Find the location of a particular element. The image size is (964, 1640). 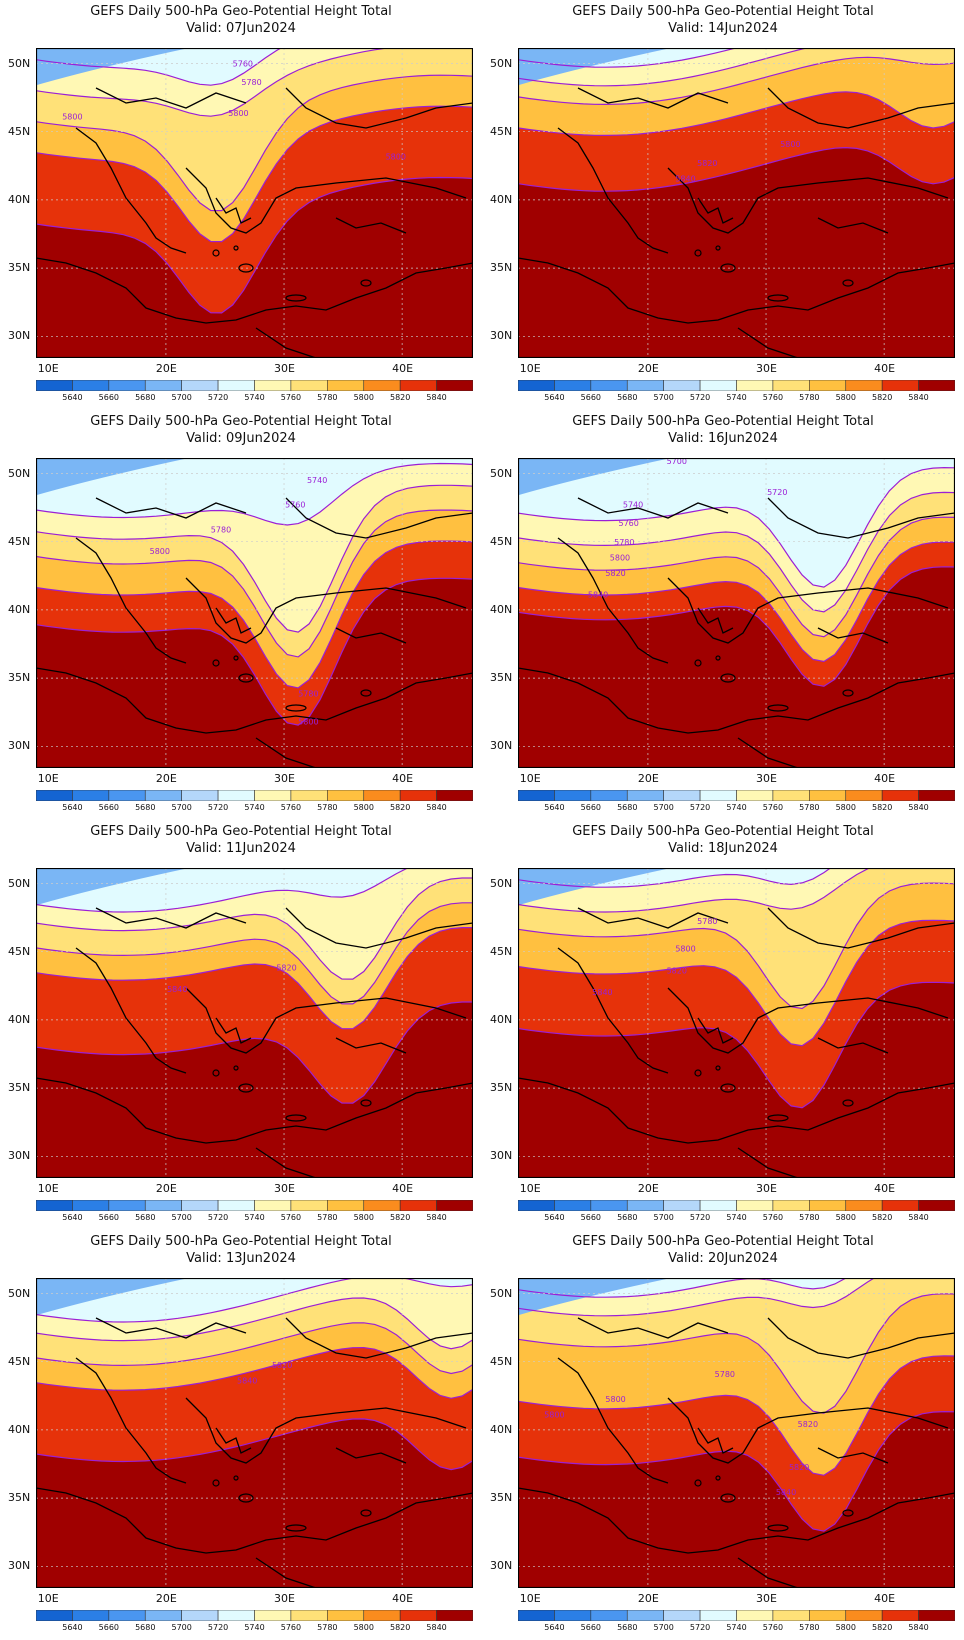

lat-tick-label: 45N is located at coordinates (19, 541).